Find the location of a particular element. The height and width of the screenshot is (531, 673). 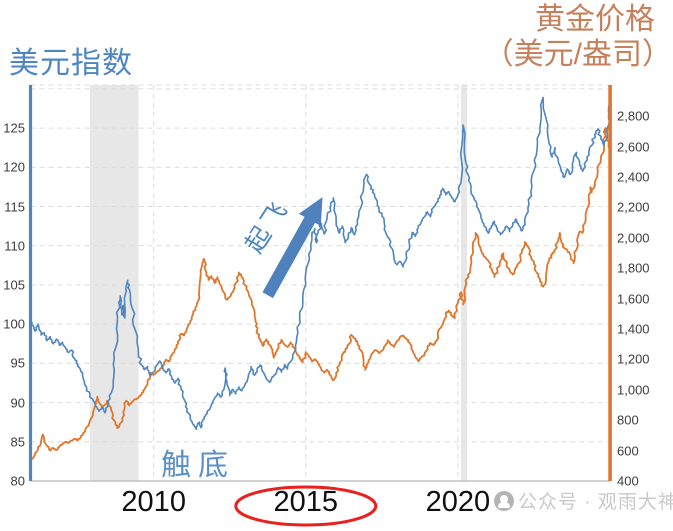

right-axis-tick-label: 2,600 is located at coordinates (633, 147).